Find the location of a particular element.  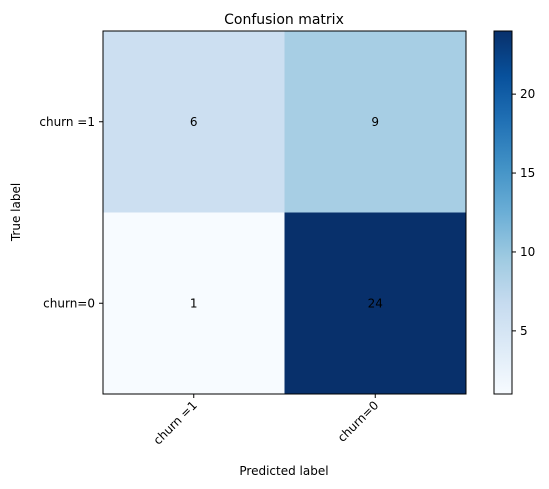

cell-value-label: 6 is located at coordinates (194, 122).